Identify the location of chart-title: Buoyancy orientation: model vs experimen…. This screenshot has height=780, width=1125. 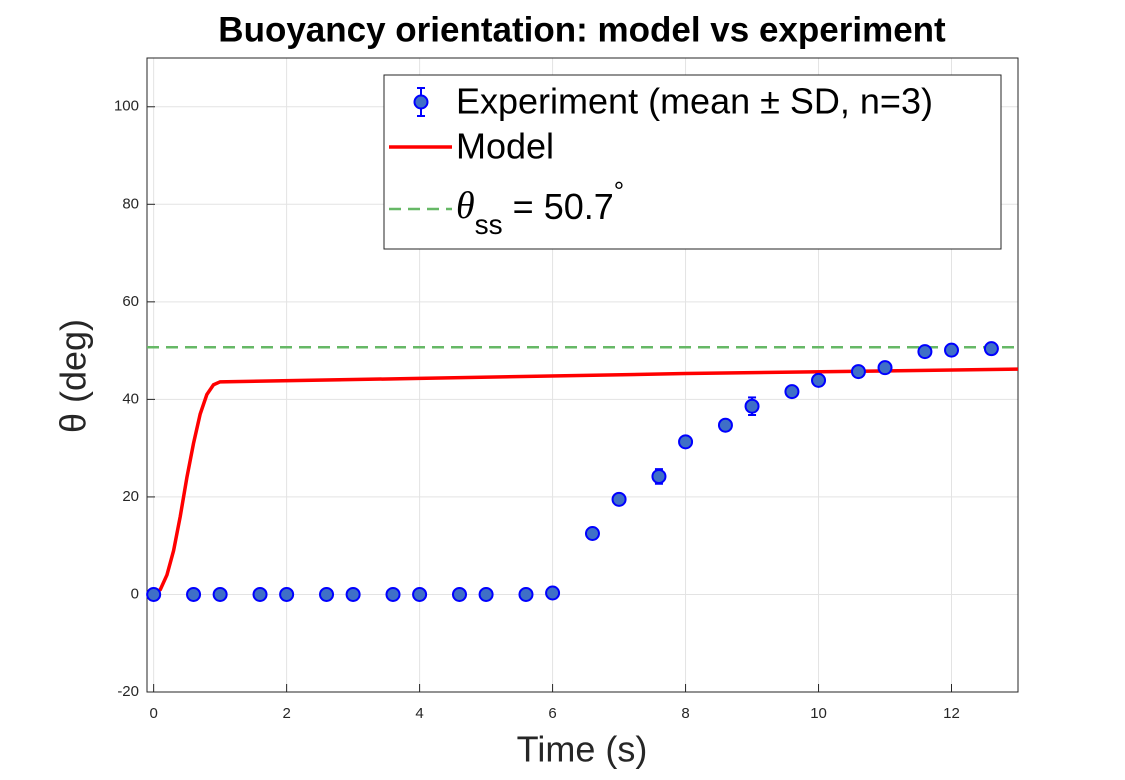
(582, 29).